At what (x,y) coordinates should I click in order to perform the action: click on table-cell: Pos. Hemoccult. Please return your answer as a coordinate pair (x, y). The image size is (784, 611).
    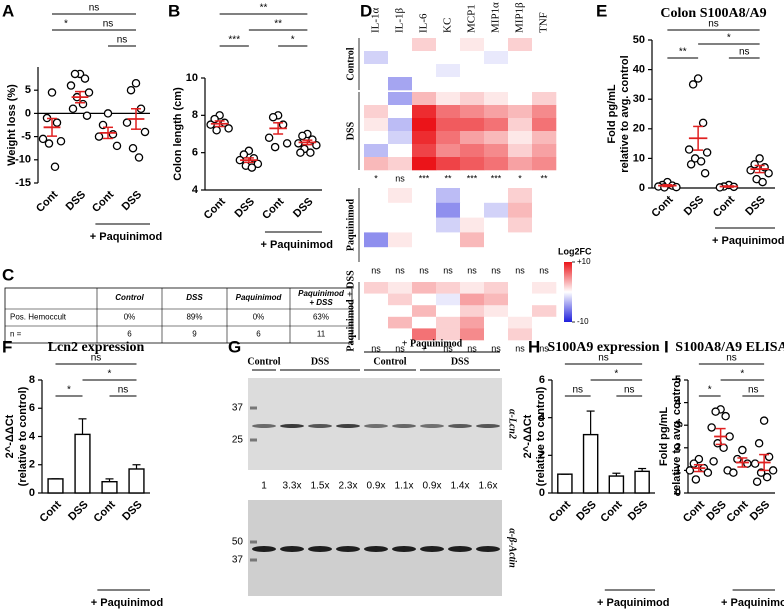
    Looking at the image, I should click on (38, 317).